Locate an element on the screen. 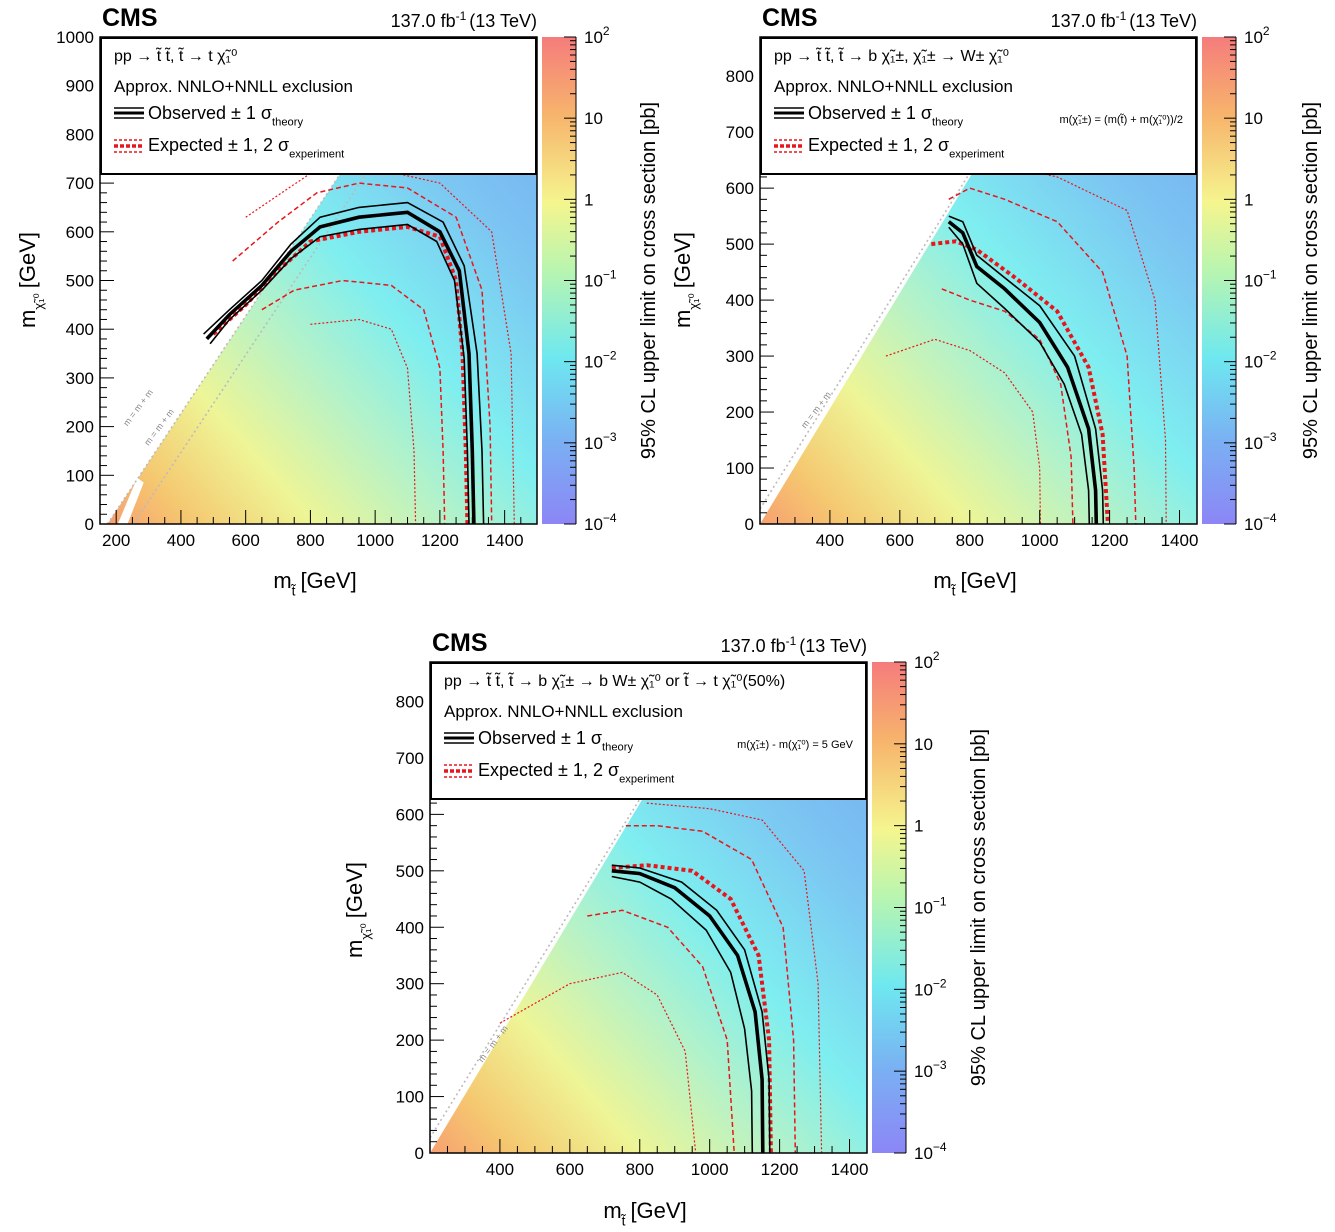 The width and height of the screenshot is (1335, 1232). colorbar-tick-exponent: −4 is located at coordinates (940, 1147).